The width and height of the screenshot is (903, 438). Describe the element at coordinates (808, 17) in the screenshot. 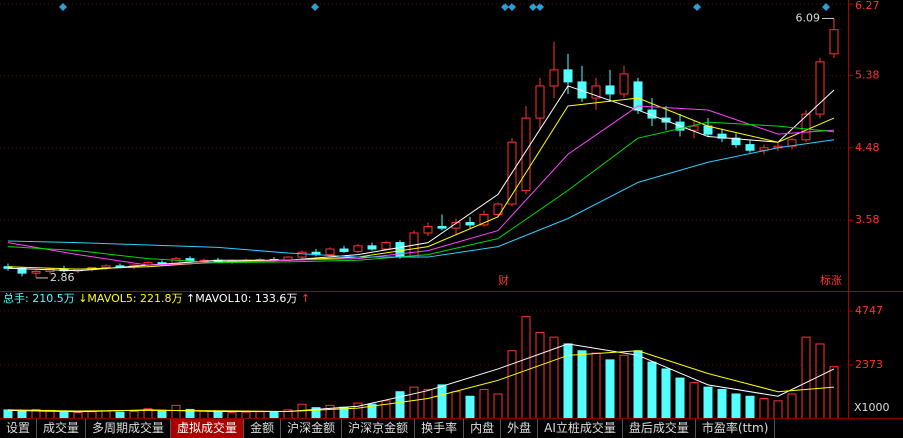

I see `high-label: 6.09` at that location.